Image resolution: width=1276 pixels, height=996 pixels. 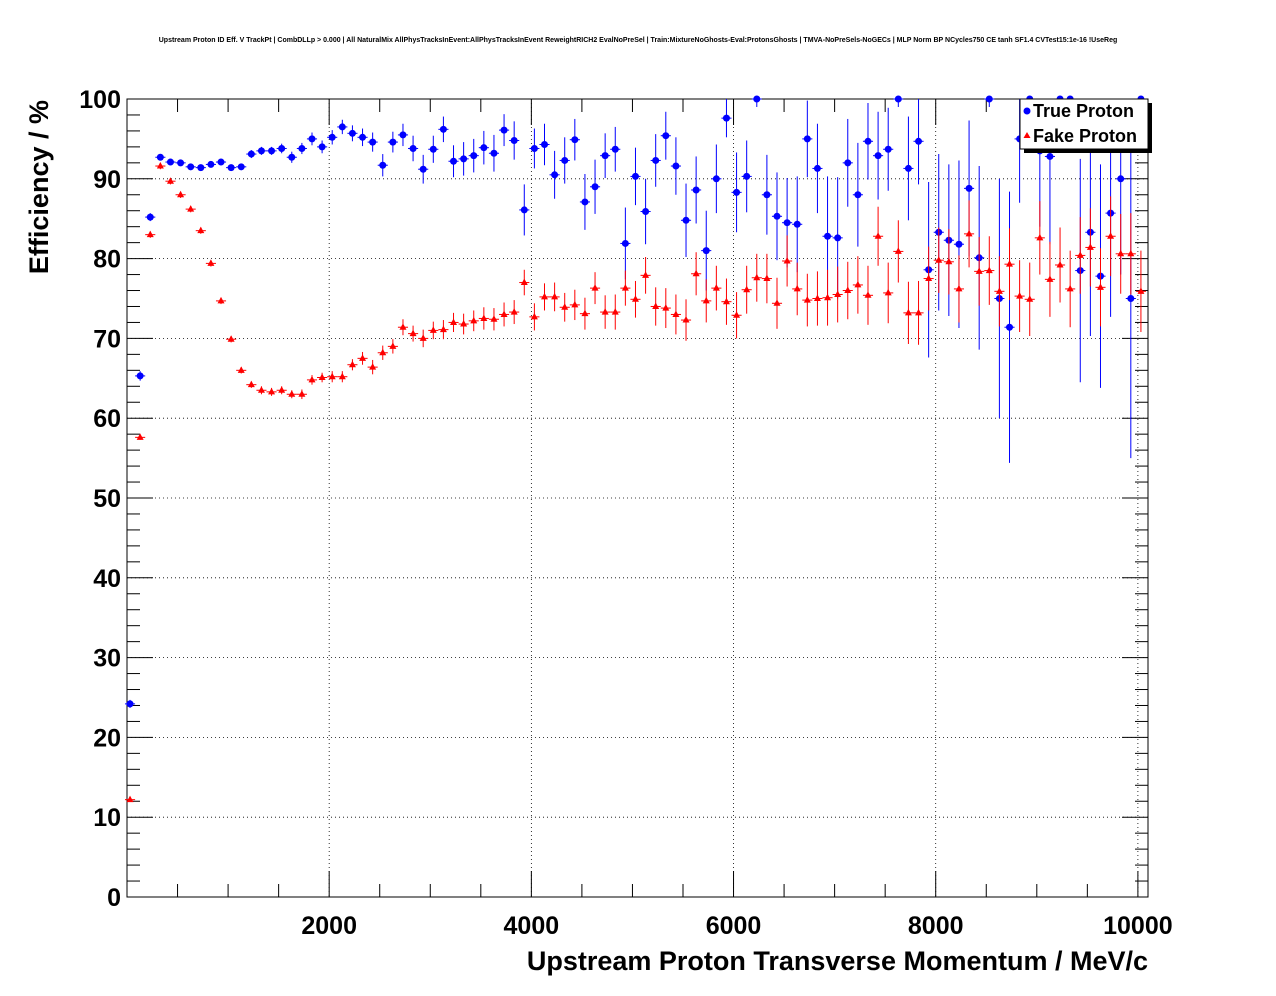 What do you see at coordinates (1083, 111) in the screenshot?
I see `legend-label-true-proton: True Proton` at bounding box center [1083, 111].